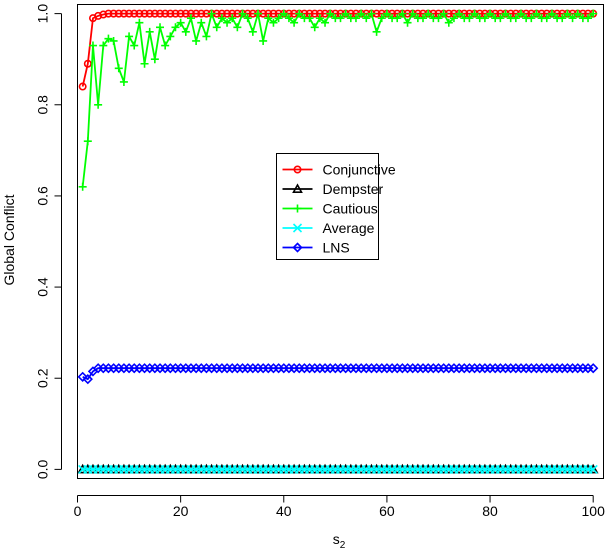  Describe the element at coordinates (349, 228) in the screenshot. I see `legend-label-average: Average` at that location.